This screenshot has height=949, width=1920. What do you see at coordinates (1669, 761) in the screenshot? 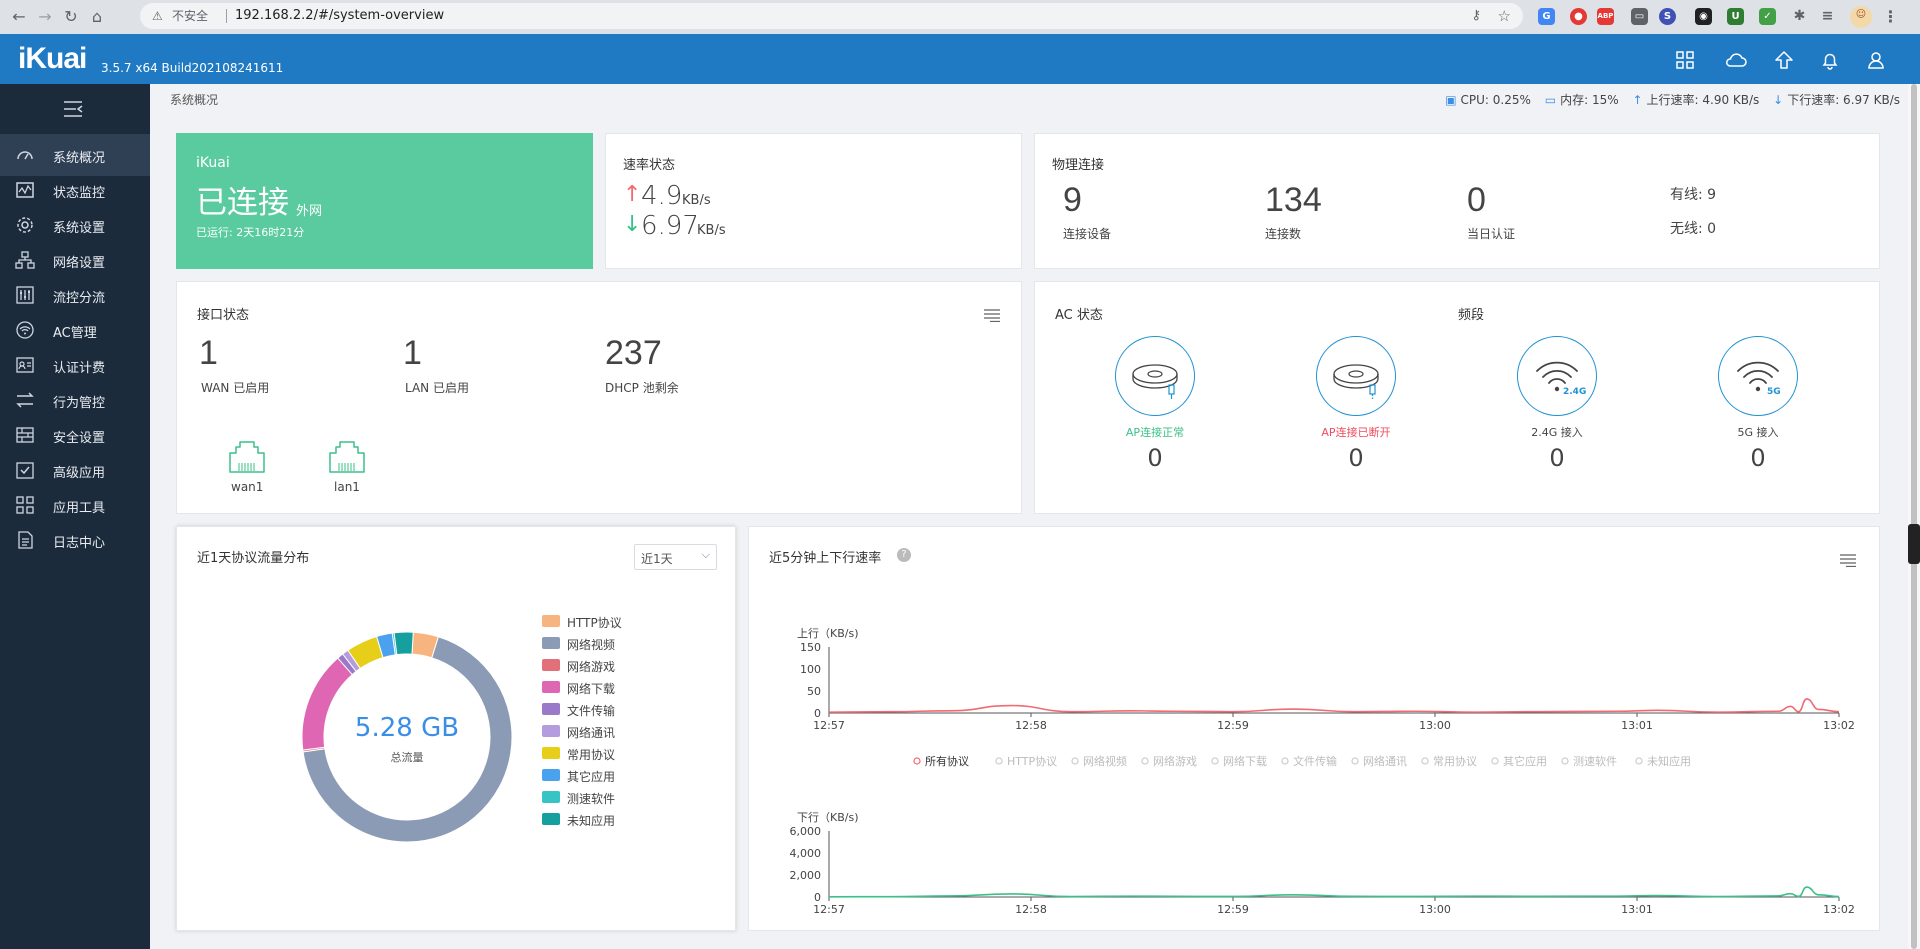
I see `legend-label: 未知应用` at bounding box center [1669, 761].